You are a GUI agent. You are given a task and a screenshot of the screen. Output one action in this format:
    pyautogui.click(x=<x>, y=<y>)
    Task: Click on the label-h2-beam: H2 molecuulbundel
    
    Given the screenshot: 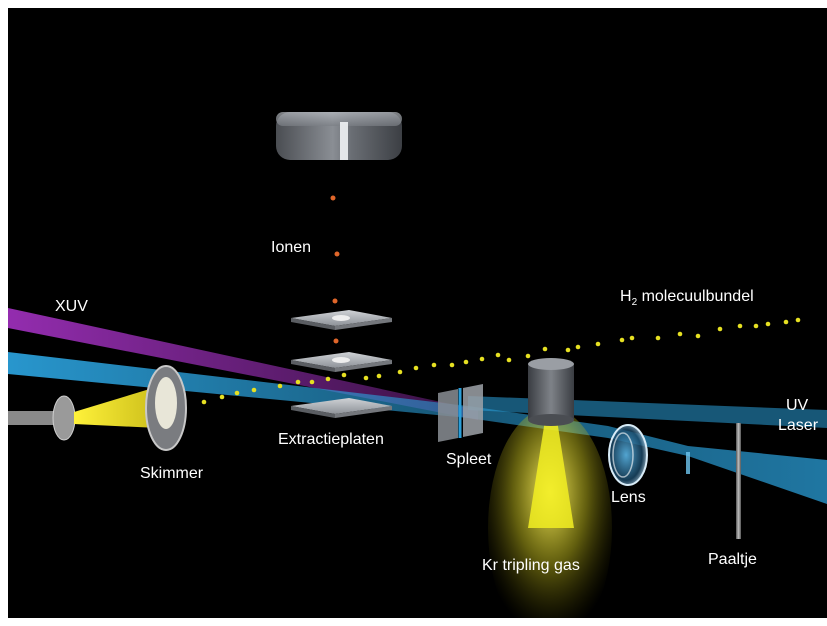 What is the action you would take?
    pyautogui.click(x=687, y=298)
    